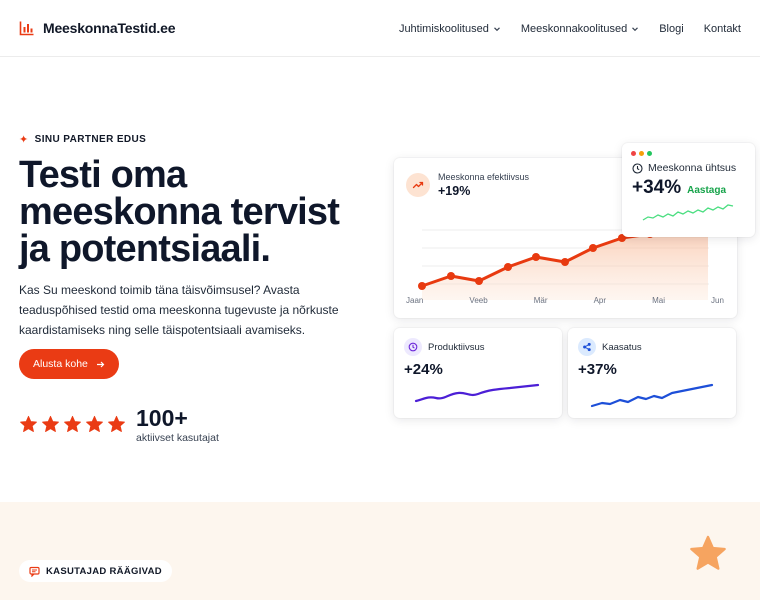  I want to click on productivity-card: Produktiivsus +24%, so click(478, 373).